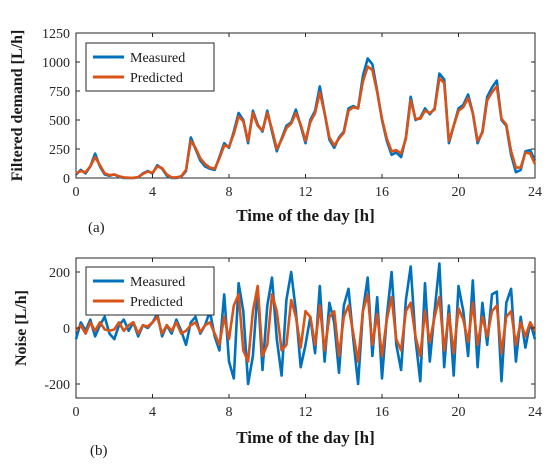 This screenshot has height=466, width=550. I want to click on y-tick-label: 200, so click(59, 273).